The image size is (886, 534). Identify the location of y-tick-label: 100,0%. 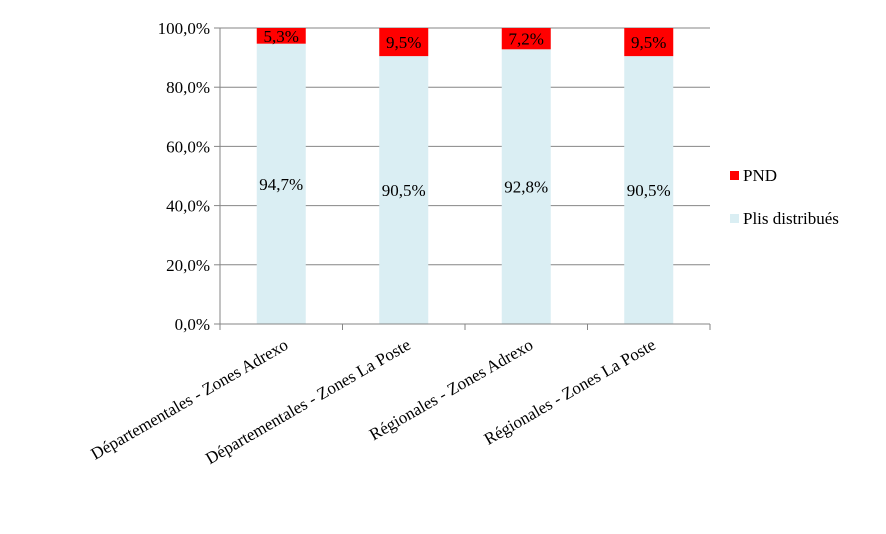
(184, 28).